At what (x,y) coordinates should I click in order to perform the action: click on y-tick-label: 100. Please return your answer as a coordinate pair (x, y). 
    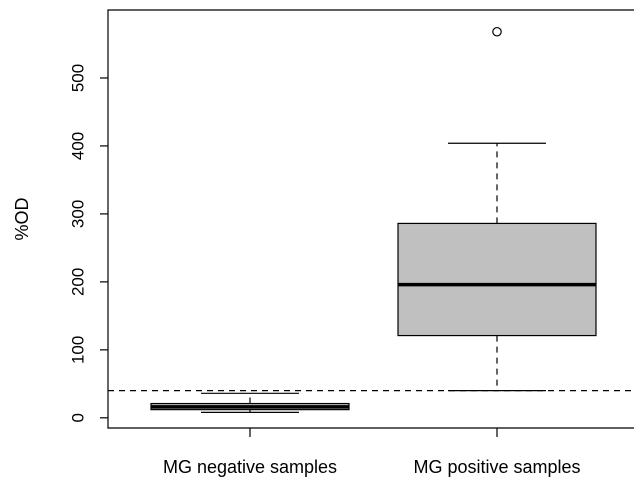
    Looking at the image, I should click on (78, 350).